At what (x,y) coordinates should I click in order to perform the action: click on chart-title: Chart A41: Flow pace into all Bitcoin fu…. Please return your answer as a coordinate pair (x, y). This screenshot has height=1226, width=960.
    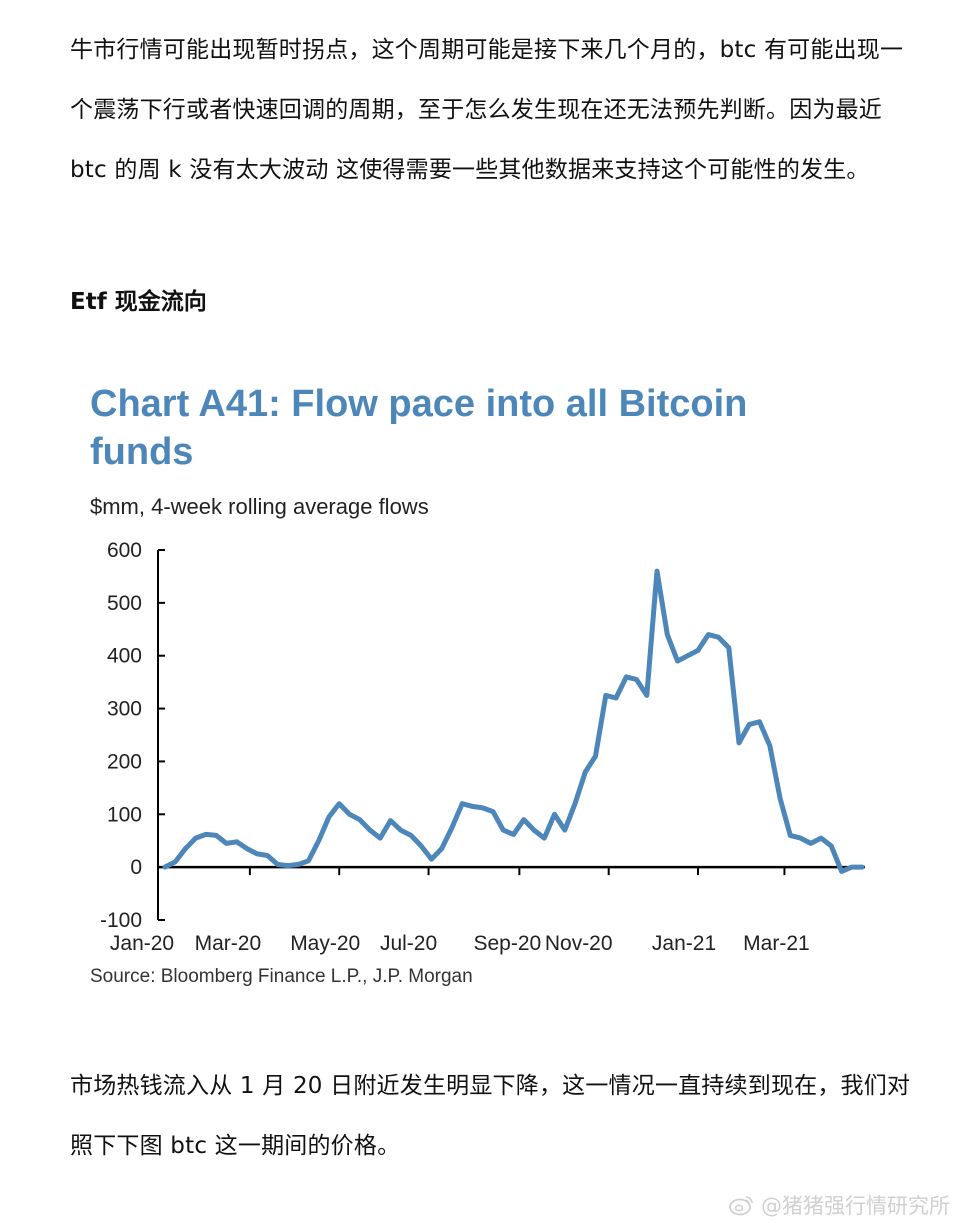
    Looking at the image, I should click on (419, 428).